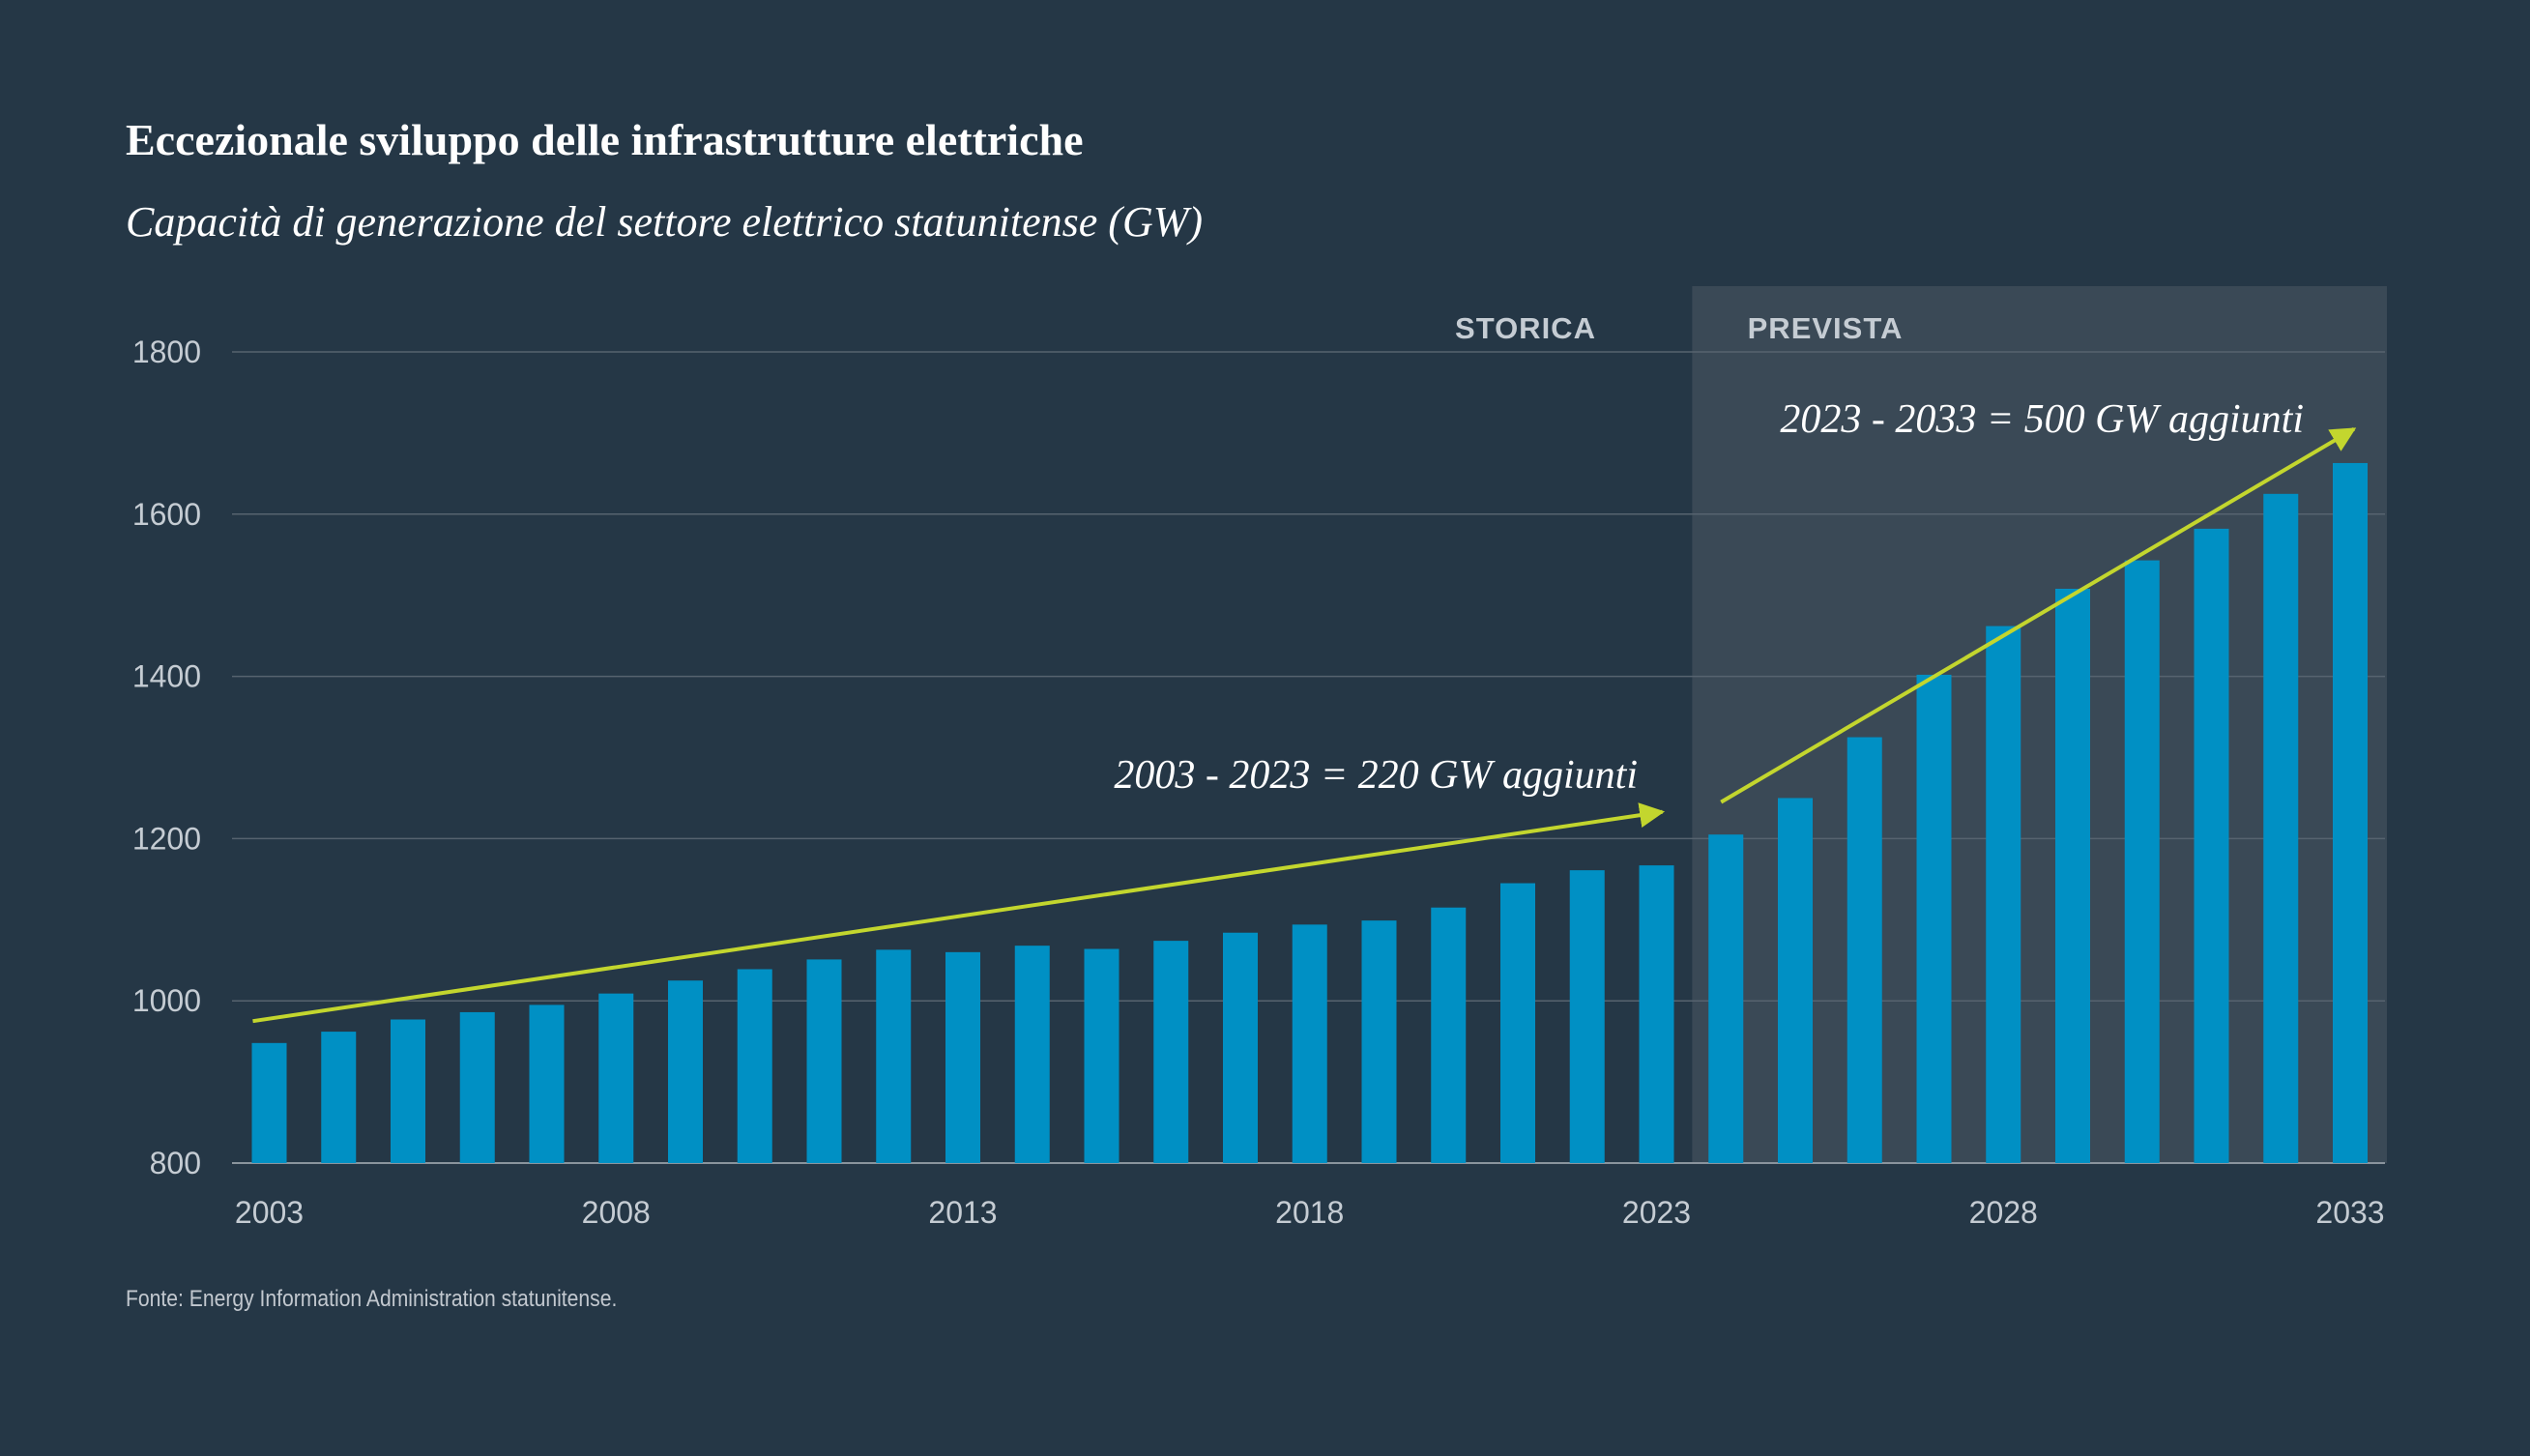 The height and width of the screenshot is (1456, 2530). Describe the element at coordinates (2350, 813) in the screenshot. I see `bar-2033` at that location.